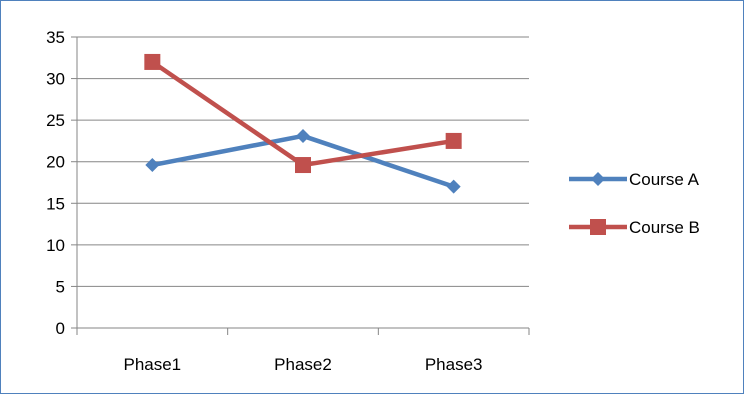 The width and height of the screenshot is (744, 395). Describe the element at coordinates (55, 79) in the screenshot. I see `y-tick-label: 30` at that location.